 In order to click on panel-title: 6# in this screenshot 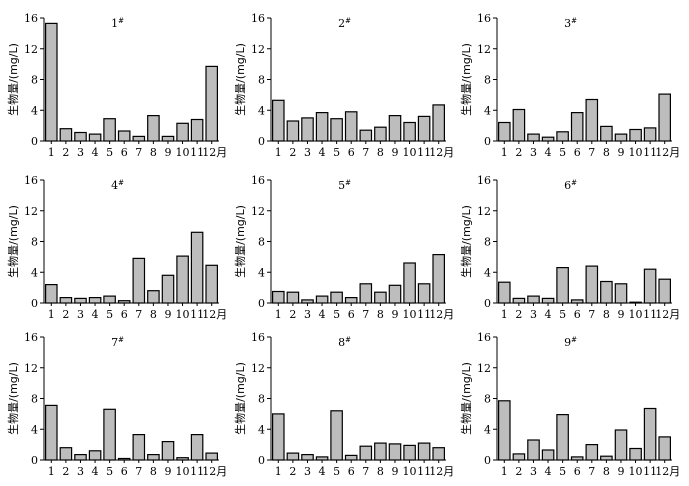, I will do `click(570, 185)`.